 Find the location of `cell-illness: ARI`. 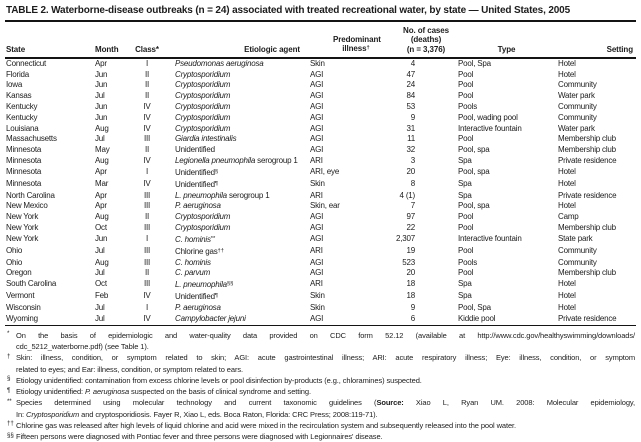

cell-illness: ARI is located at coordinates (343, 196).